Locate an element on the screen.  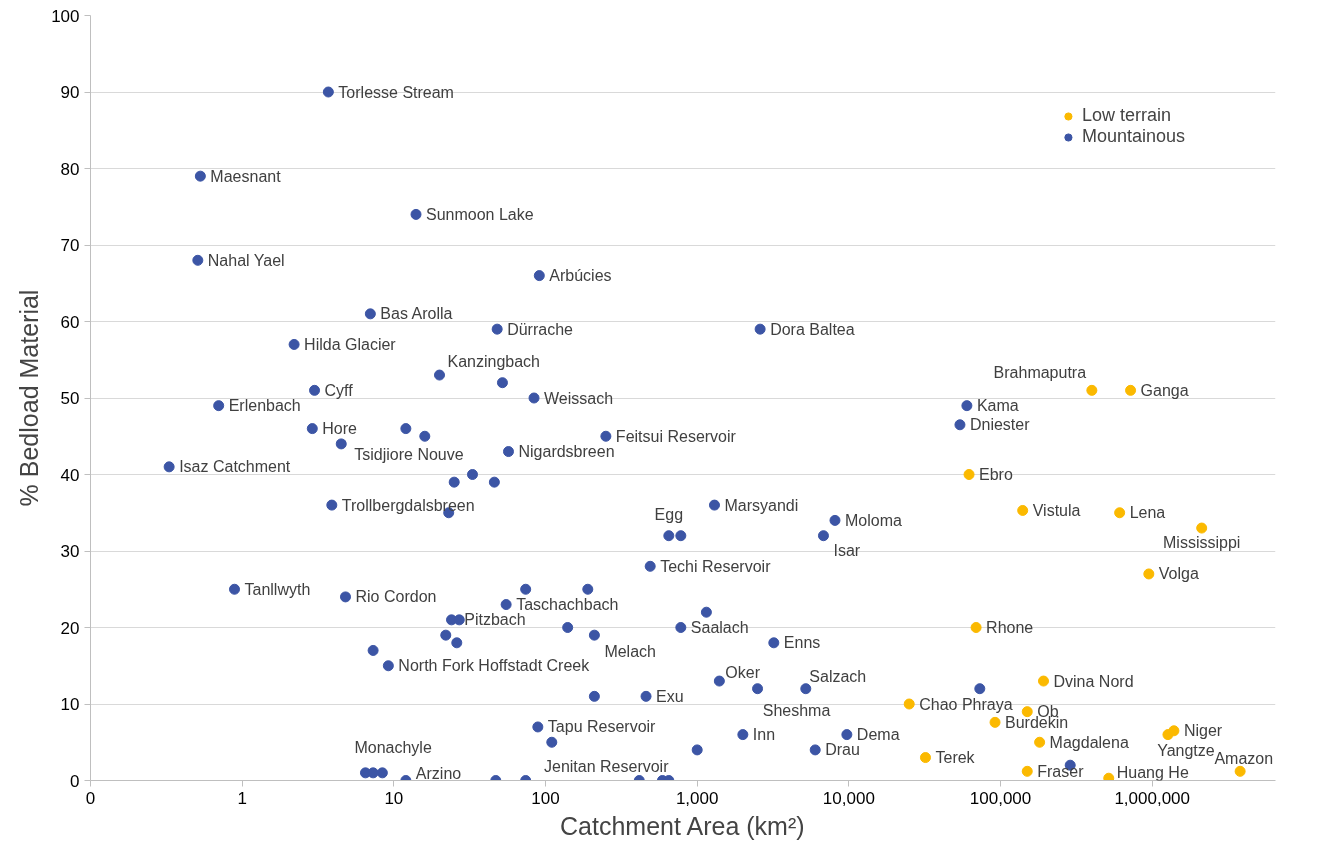
annotation: Egg is located at coordinates (669, 515).